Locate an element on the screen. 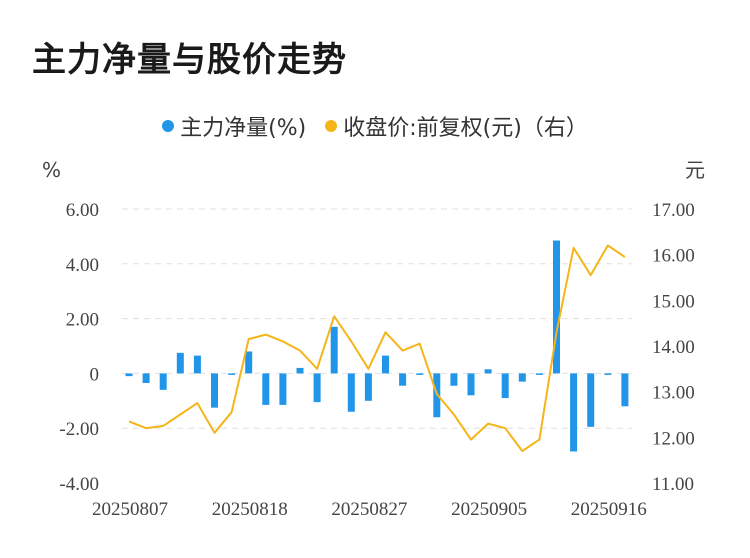 The width and height of the screenshot is (750, 558). left-tick-label: 0 is located at coordinates (95, 374).